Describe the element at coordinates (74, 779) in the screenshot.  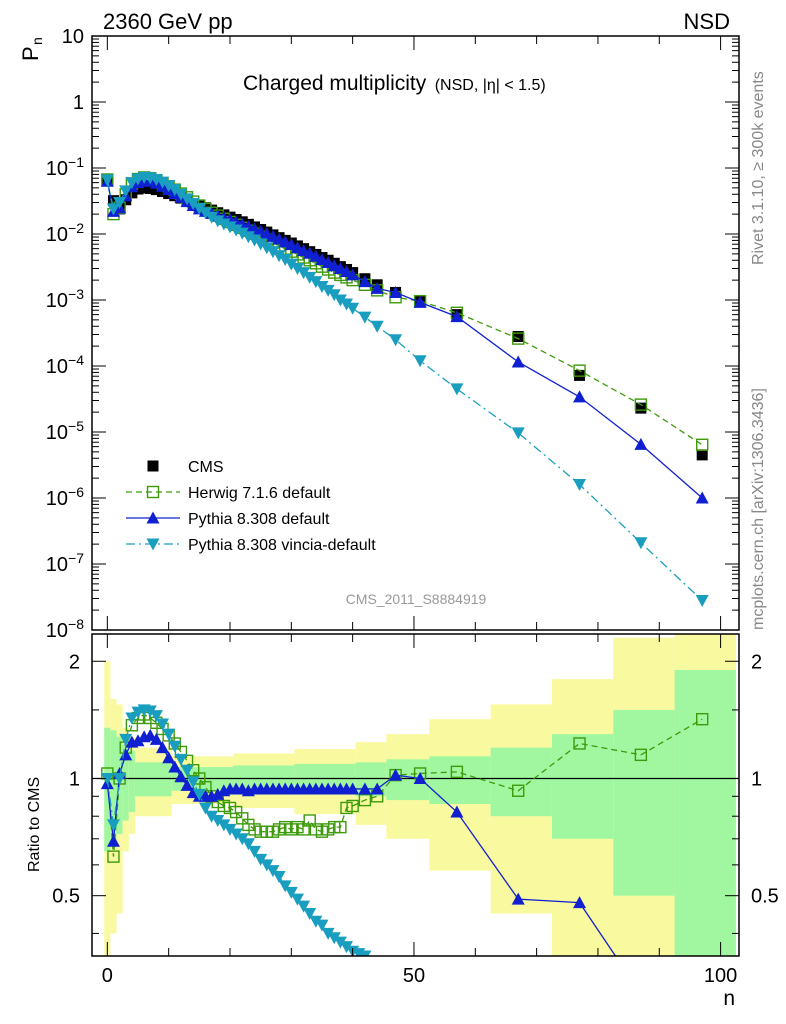
I see `ratio-y-tick-label: 1` at that location.